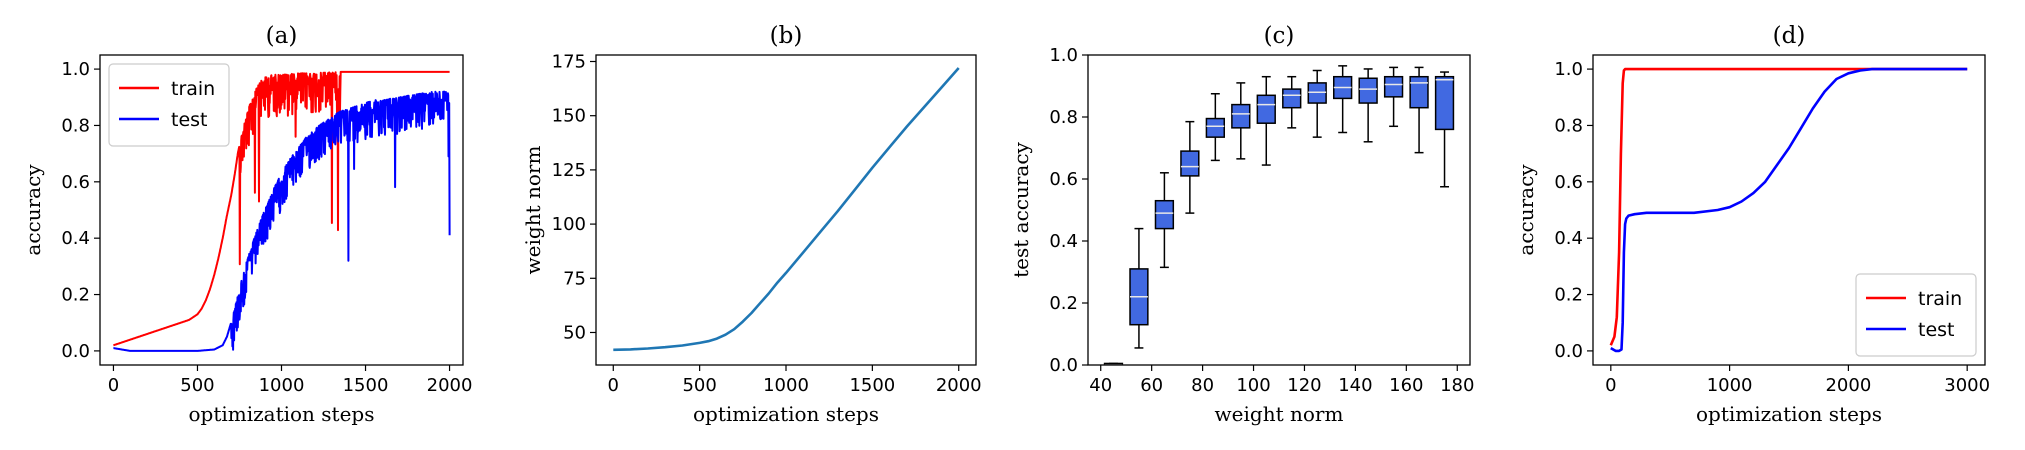  Describe the element at coordinates (1355, 385) in the screenshot. I see `x-tick-label: 140` at that location.